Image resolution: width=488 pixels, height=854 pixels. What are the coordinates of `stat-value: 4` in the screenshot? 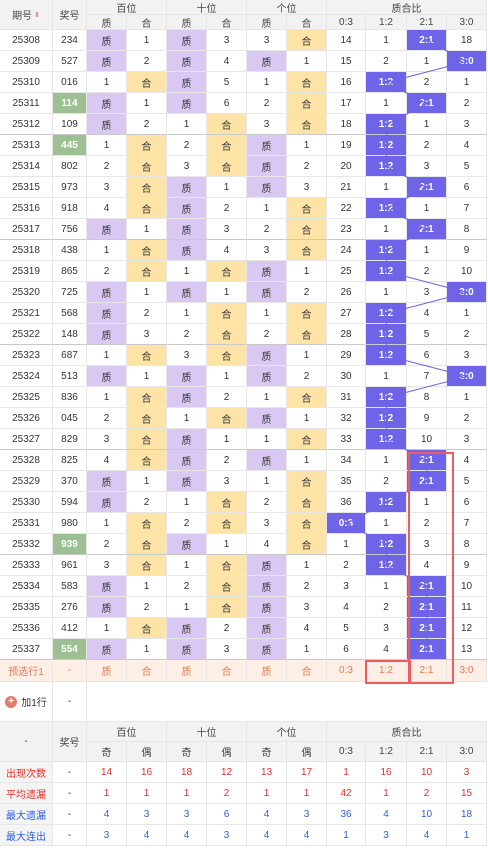 It's located at (427, 835).